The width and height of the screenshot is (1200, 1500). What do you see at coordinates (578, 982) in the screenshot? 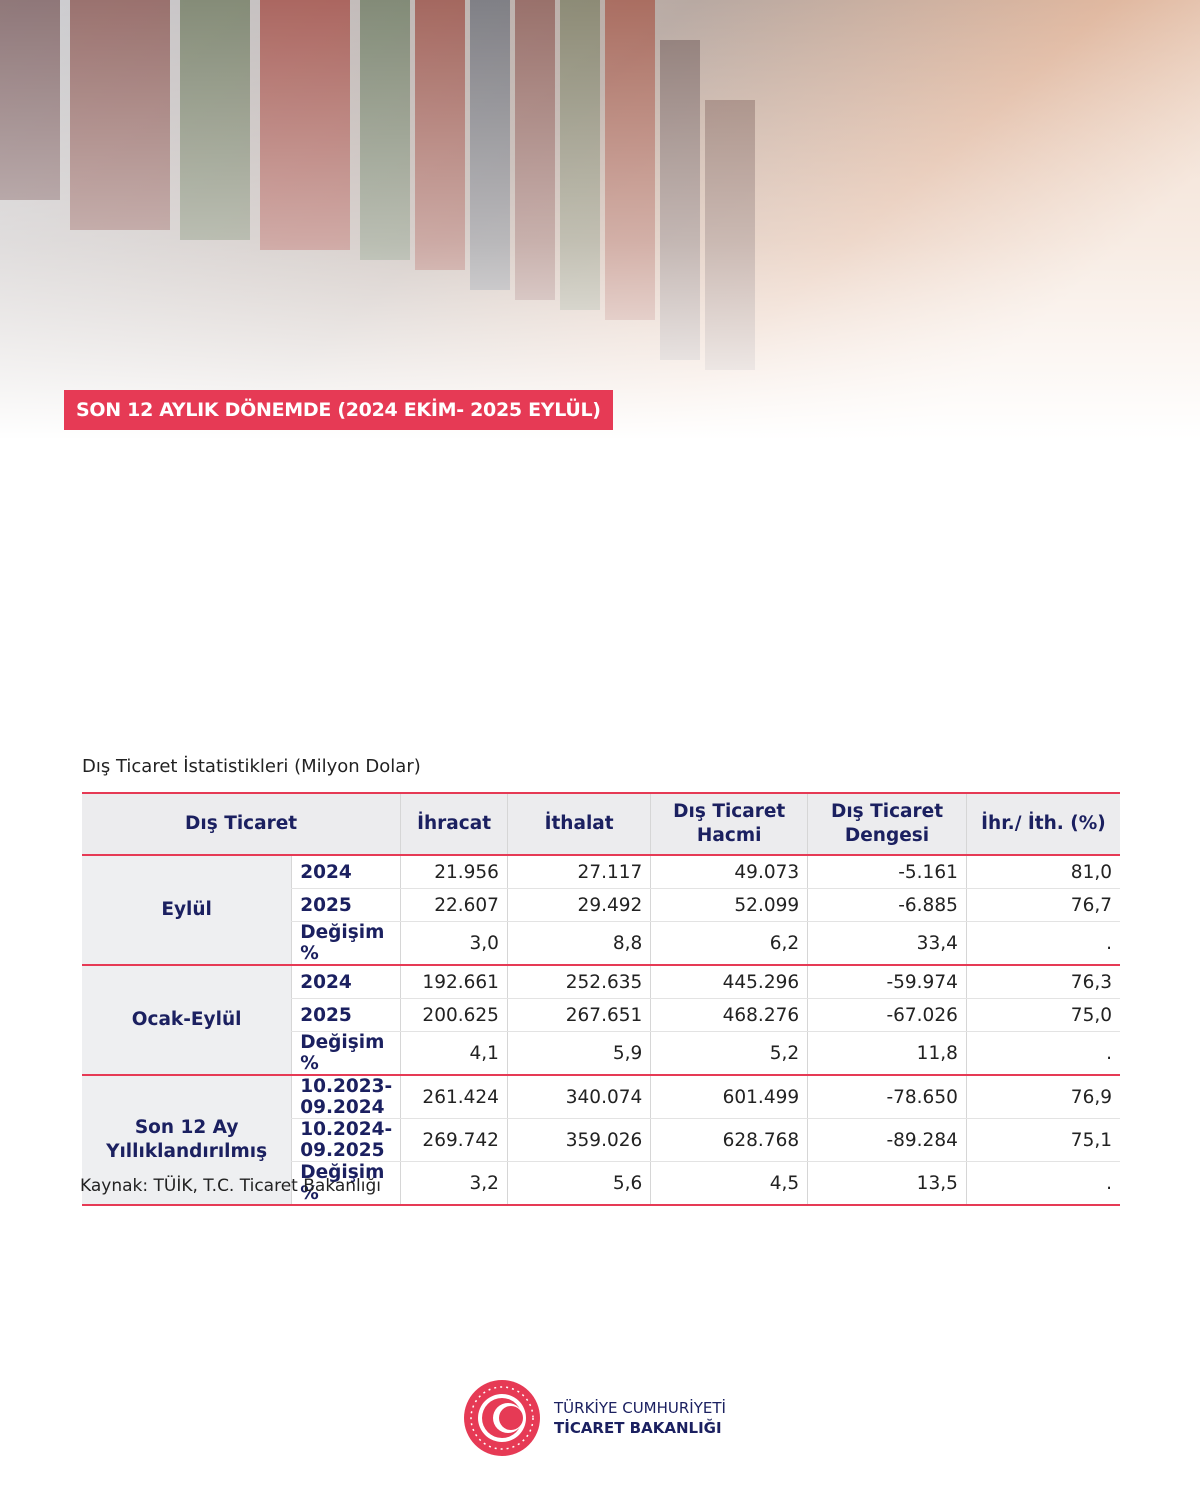
I see `cell: 252.635` at bounding box center [578, 982].